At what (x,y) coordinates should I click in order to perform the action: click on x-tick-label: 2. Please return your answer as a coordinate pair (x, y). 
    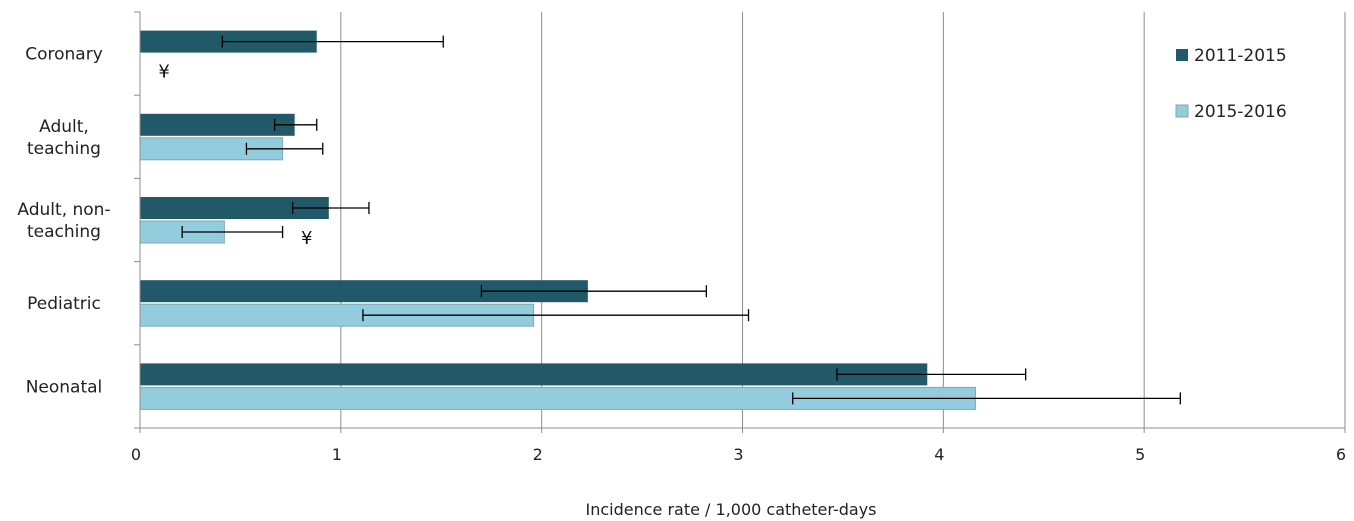
    Looking at the image, I should click on (538, 454).